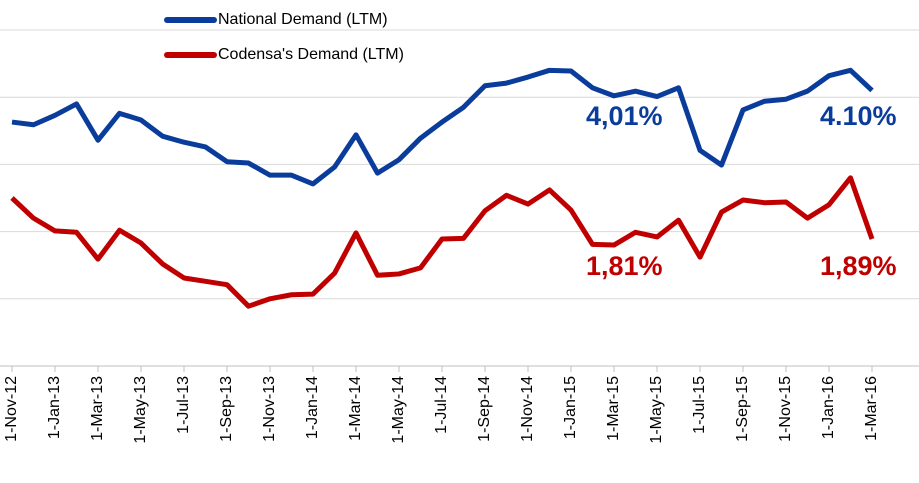 Image resolution: width=919 pixels, height=483 pixels. I want to click on x-tick-label: 1-Jan-15, so click(570, 407).